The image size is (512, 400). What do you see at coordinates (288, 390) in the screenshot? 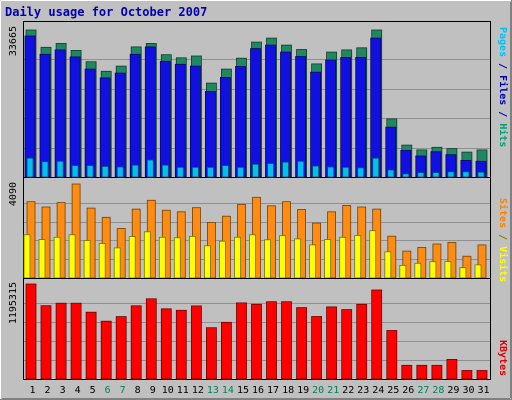
I see `x-tick-label: 18` at bounding box center [288, 390].